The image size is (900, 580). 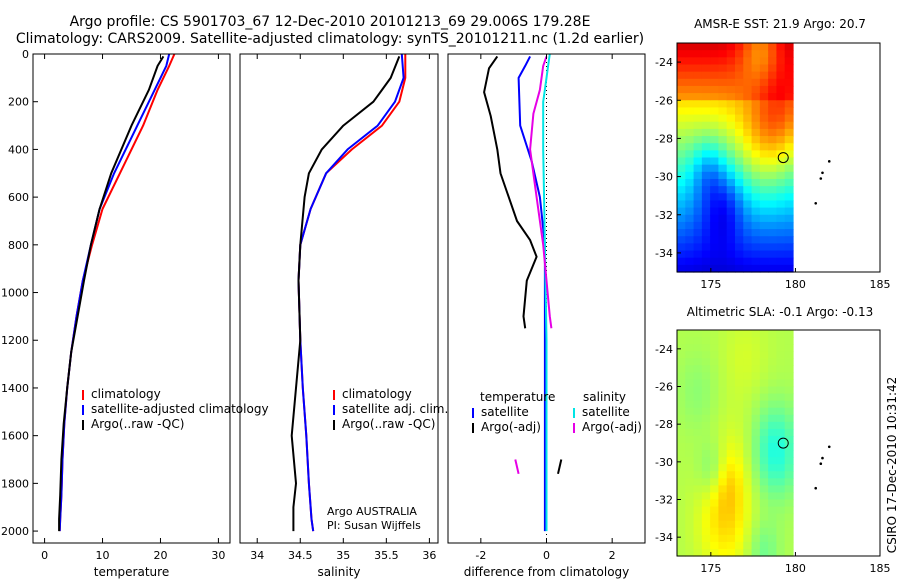 What do you see at coordinates (160, 555) in the screenshot?
I see `x-tick-label: 20` at bounding box center [160, 555].